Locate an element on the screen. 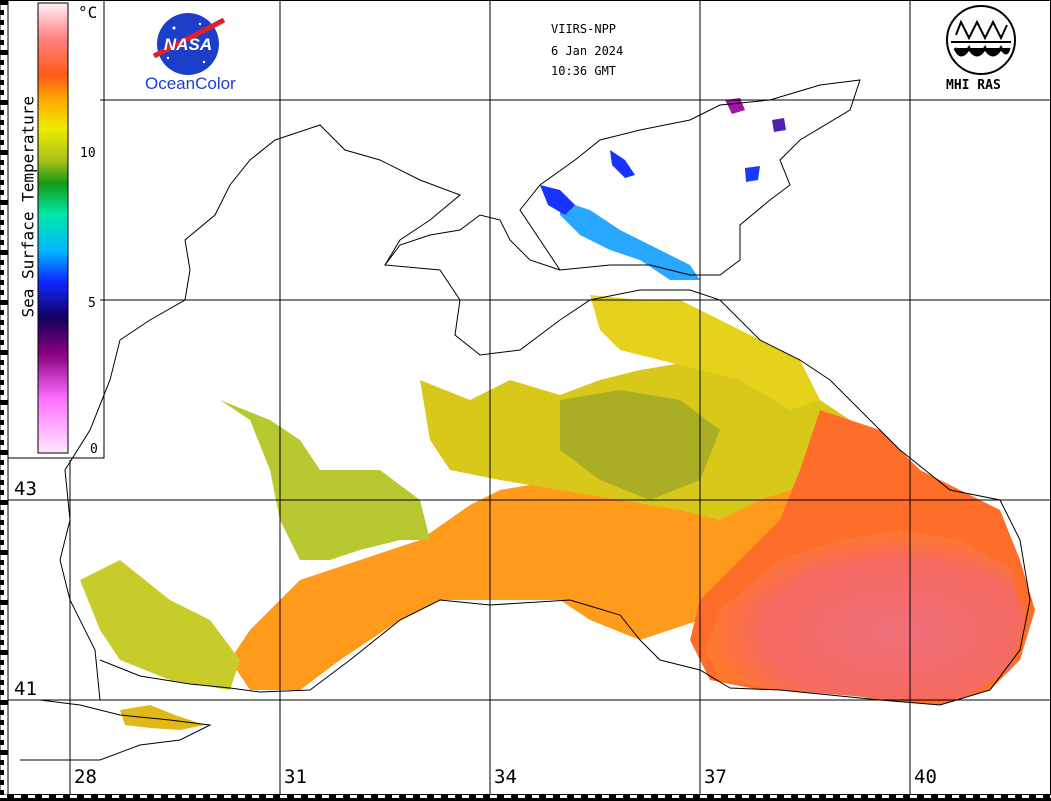 This screenshot has width=1051, height=801. lon-label-40: 40 is located at coordinates (925, 777).